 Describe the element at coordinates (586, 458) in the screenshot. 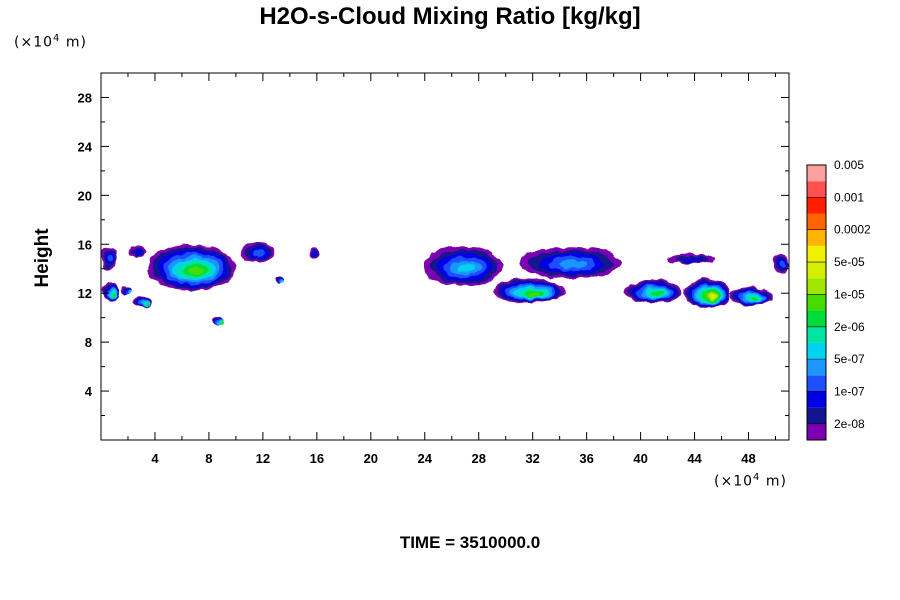

I see `x-tick-label-36: 36` at that location.